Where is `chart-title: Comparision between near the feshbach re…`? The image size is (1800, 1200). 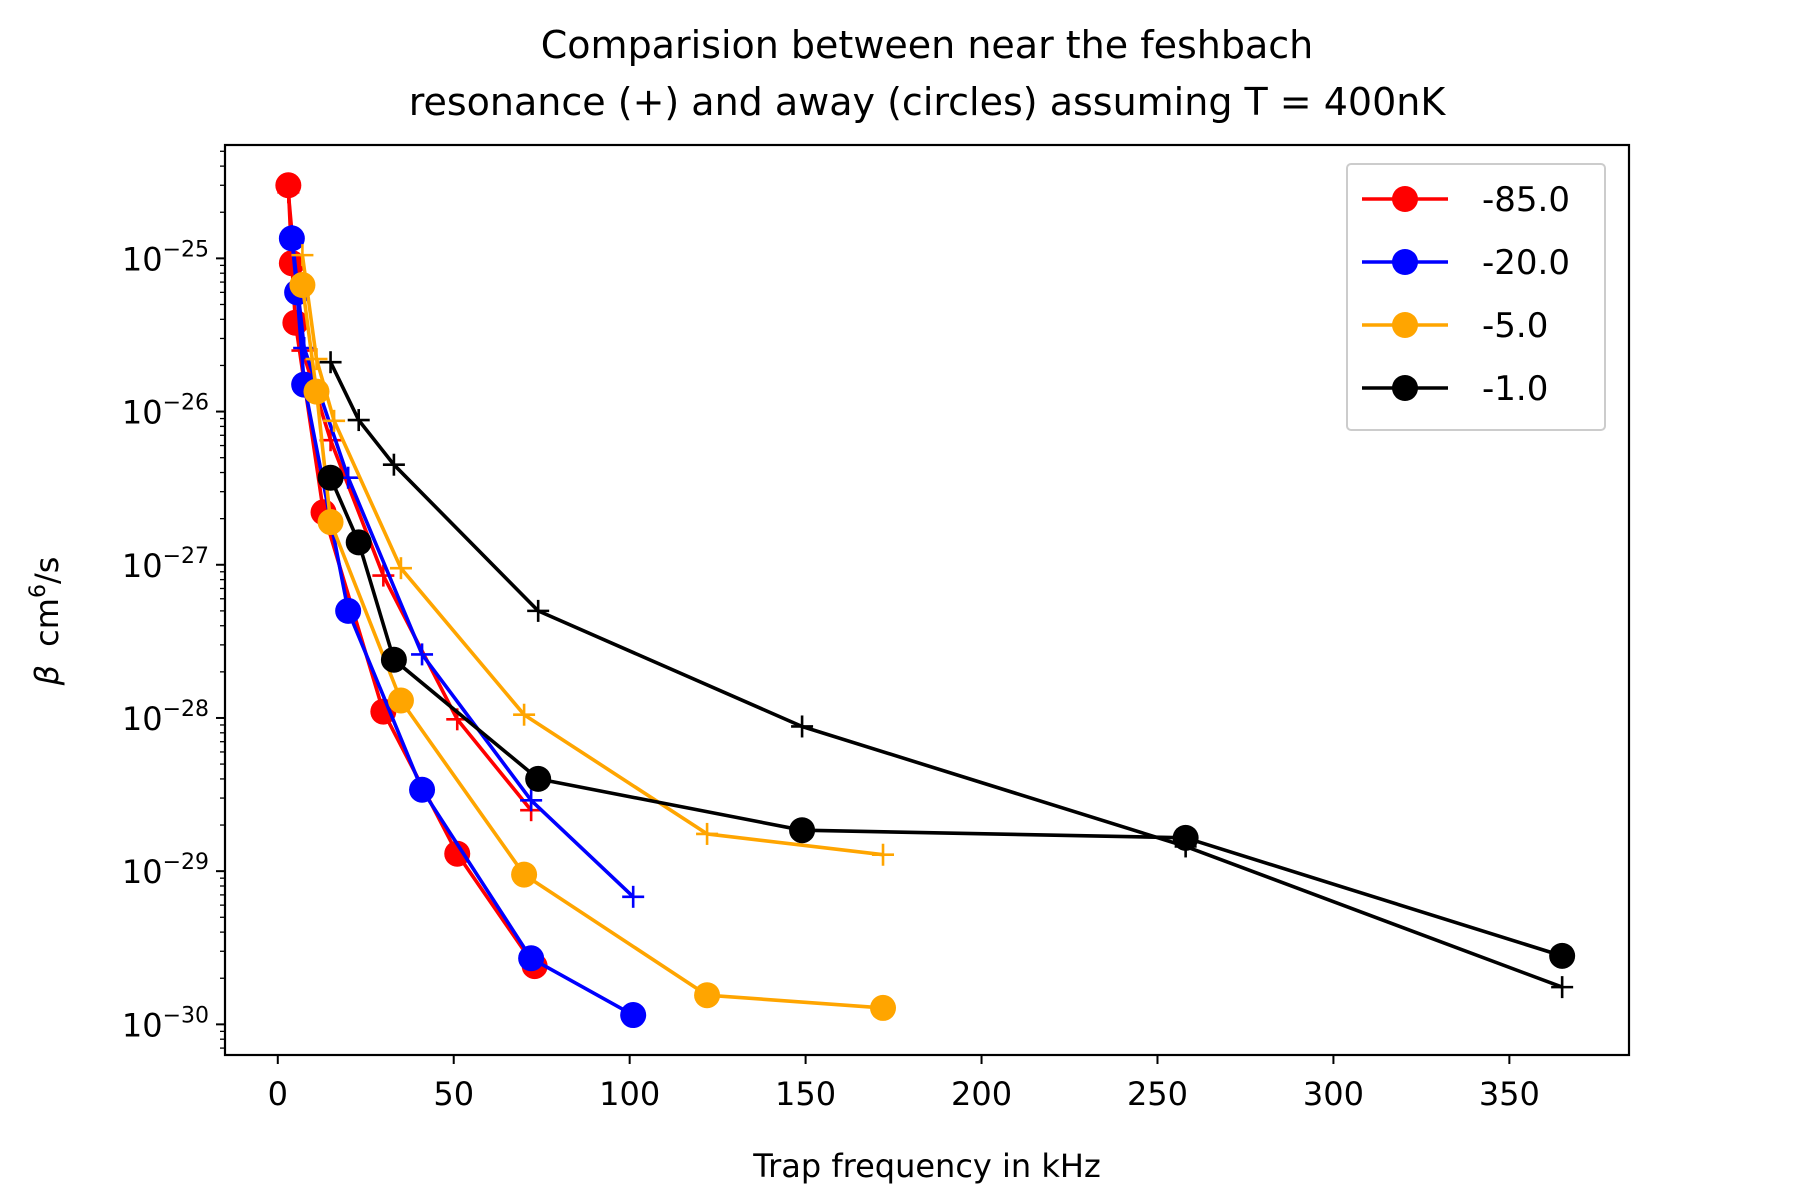
chart-title: Comparision between near the feshbach re… is located at coordinates (928, 73).